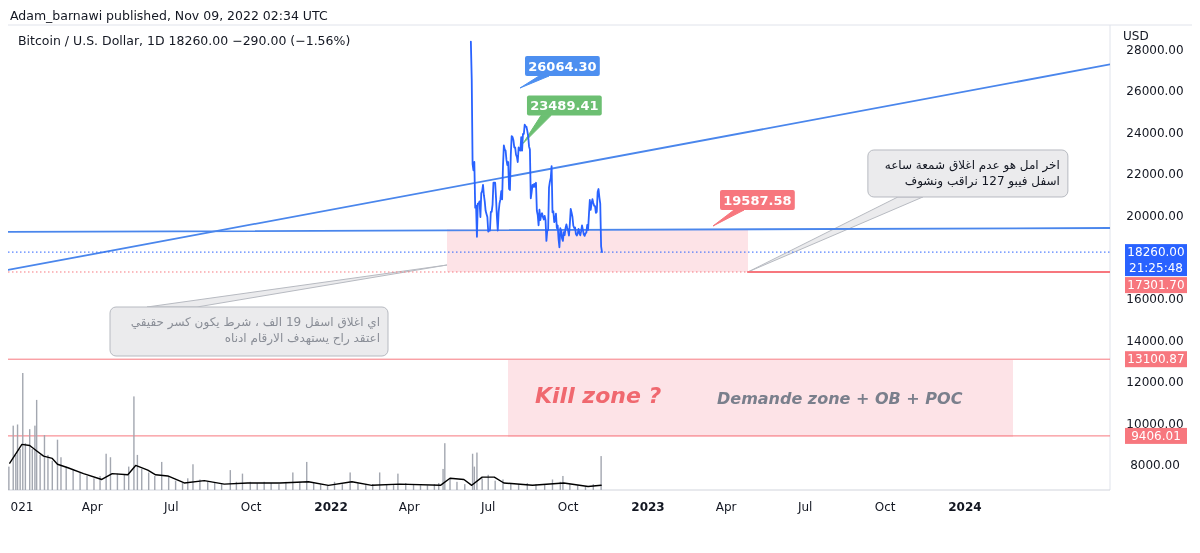  Describe the element at coordinates (564, 106) in the screenshot. I see `annotation: 23489.41` at that location.